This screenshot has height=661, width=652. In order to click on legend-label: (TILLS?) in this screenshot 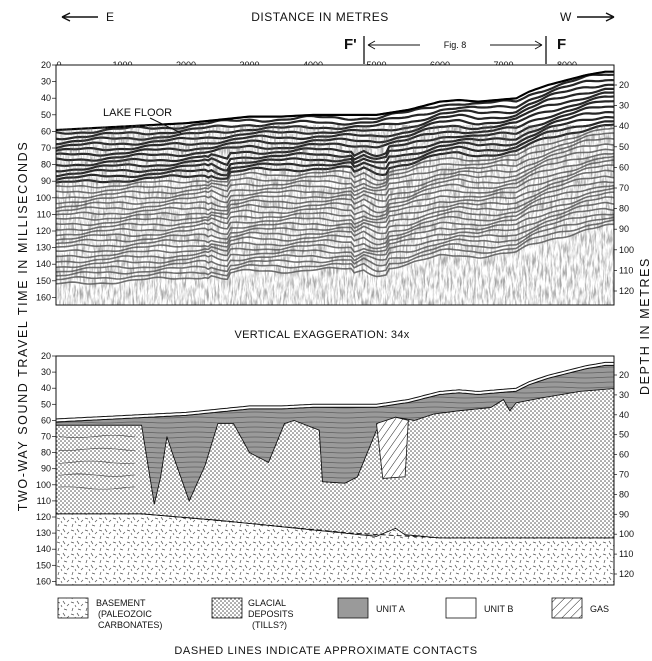, I will do `click(269, 625)`.